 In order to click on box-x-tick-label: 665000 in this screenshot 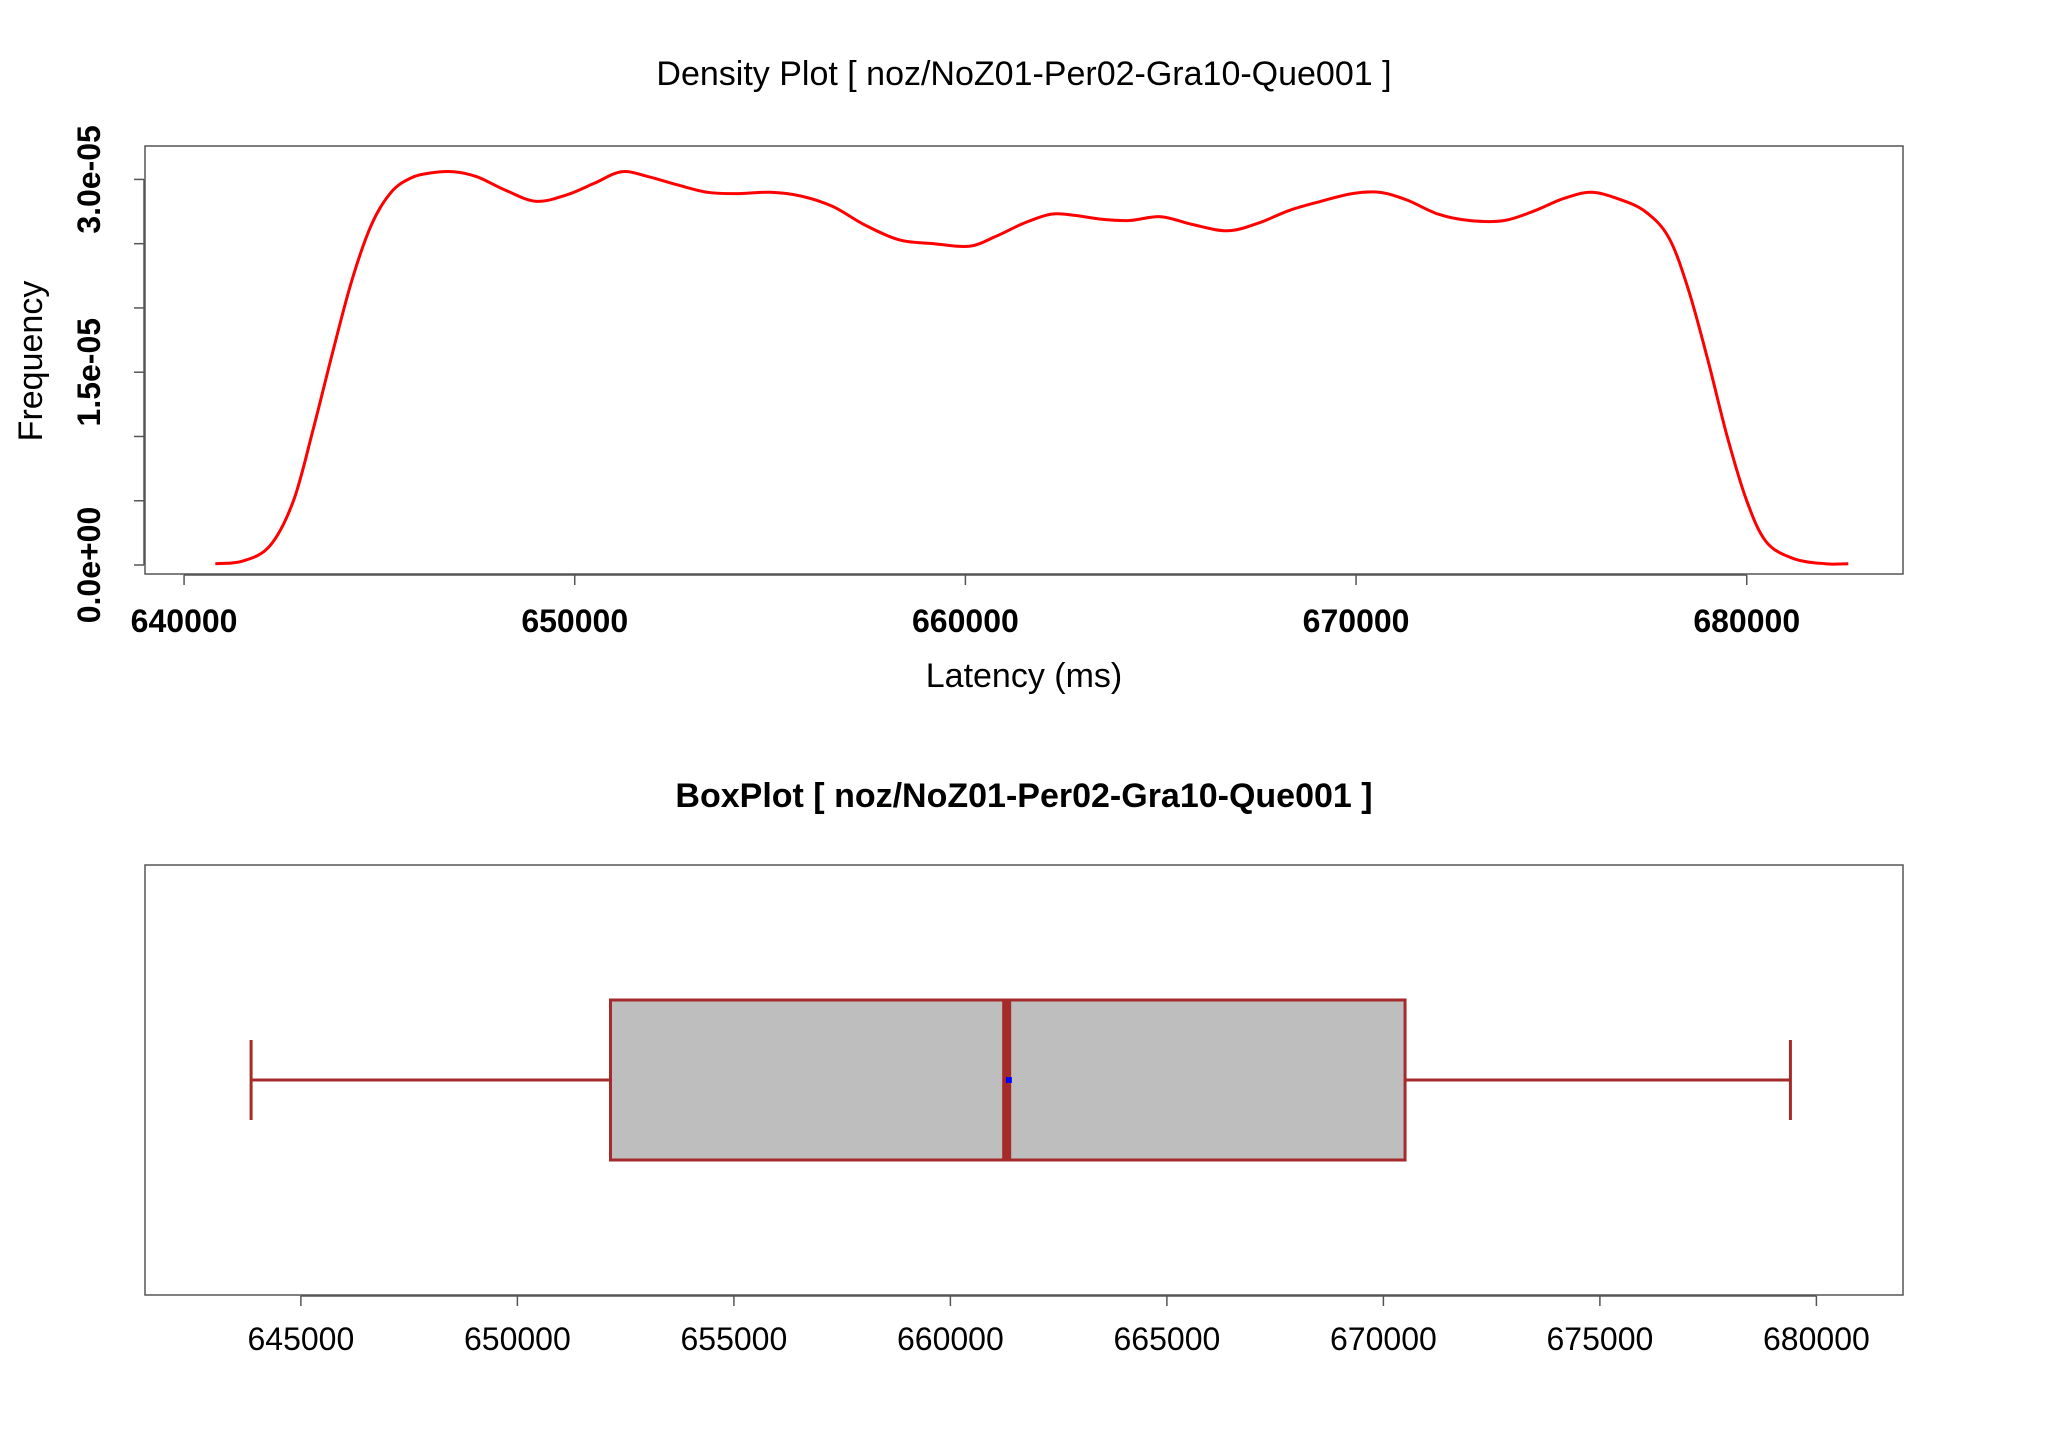, I will do `click(1167, 1339)`.